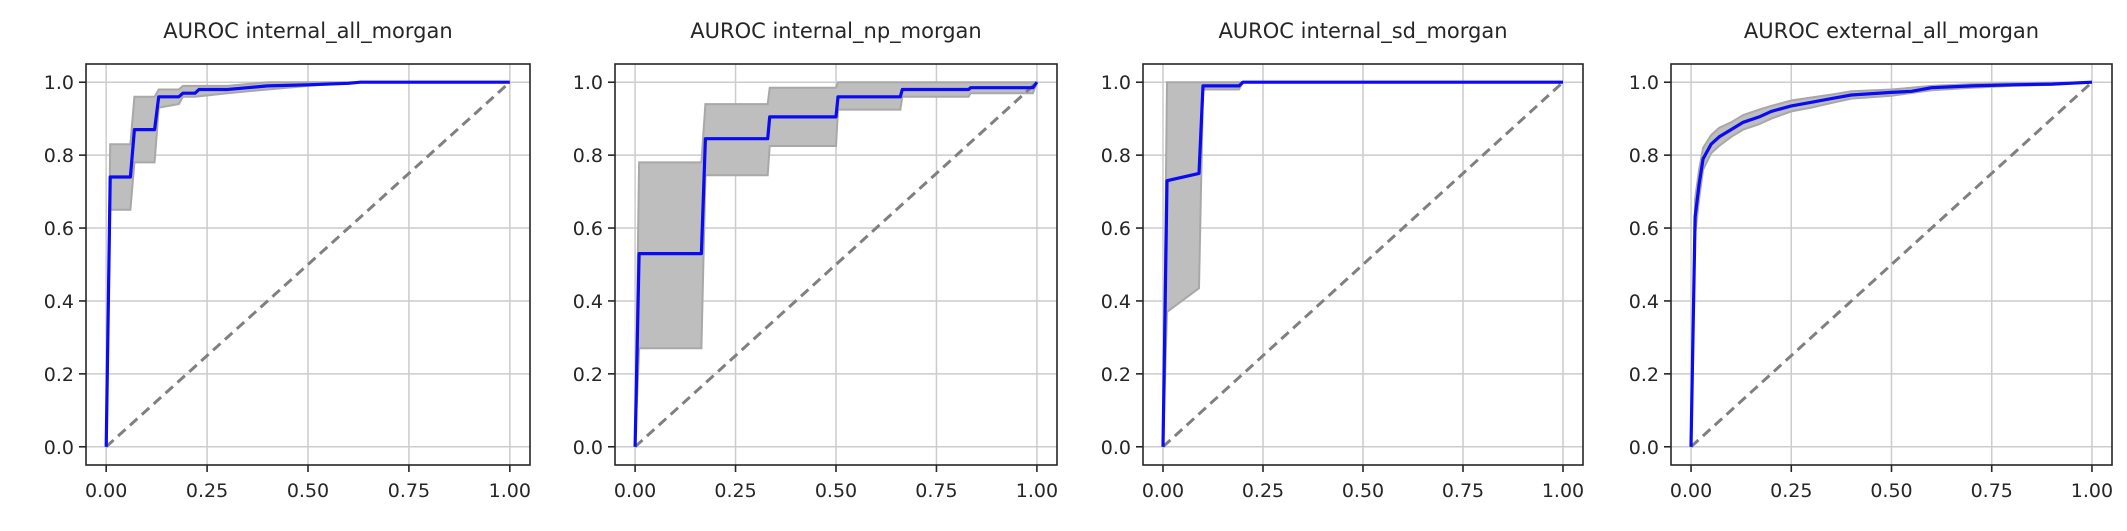  What do you see at coordinates (1362, 31) in the screenshot?
I see `panel-title: AUROC internal_sd_morgan` at bounding box center [1362, 31].